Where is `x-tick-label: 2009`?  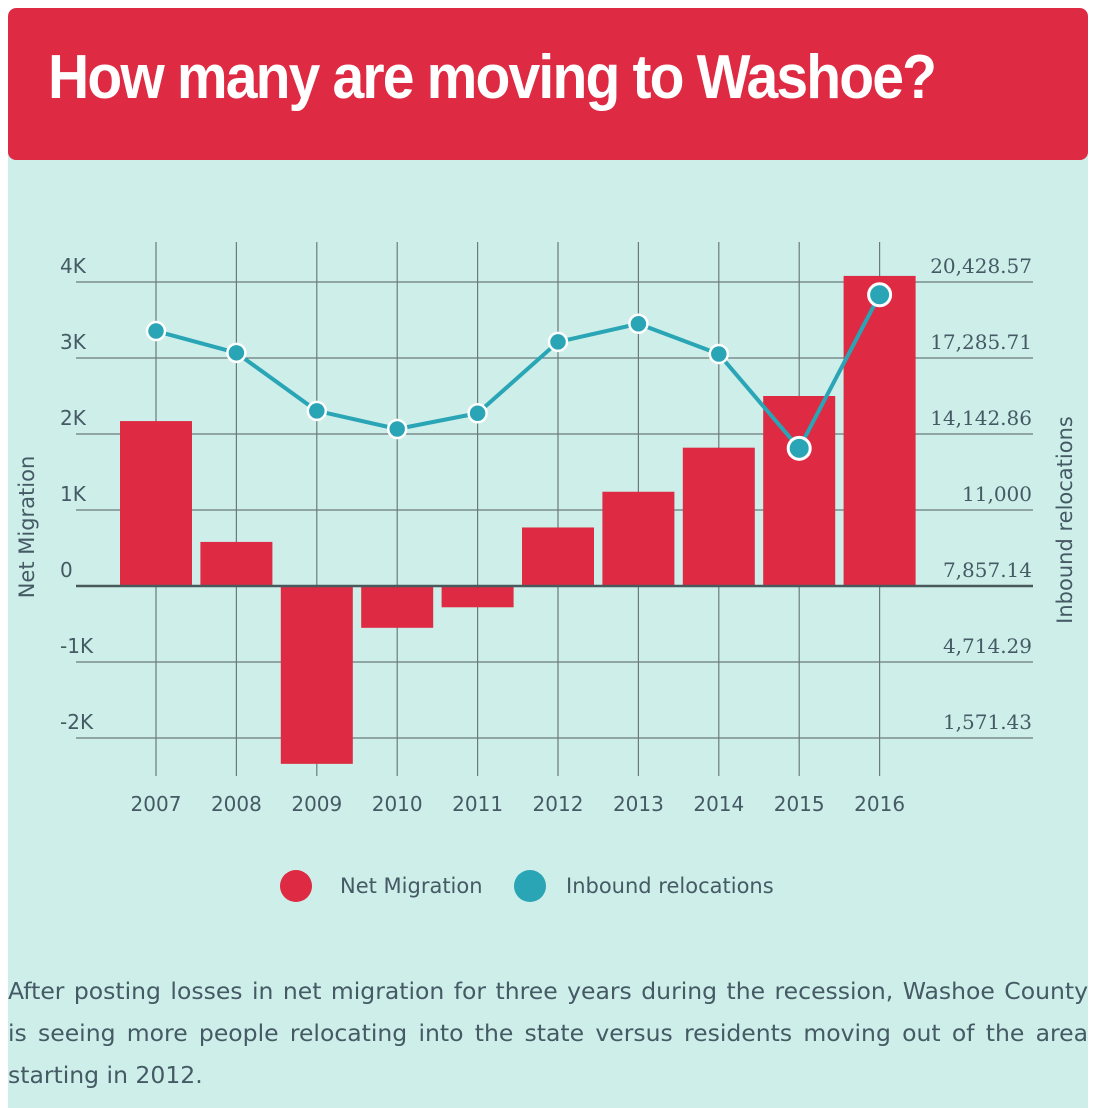
x-tick-label: 2009 is located at coordinates (316, 804).